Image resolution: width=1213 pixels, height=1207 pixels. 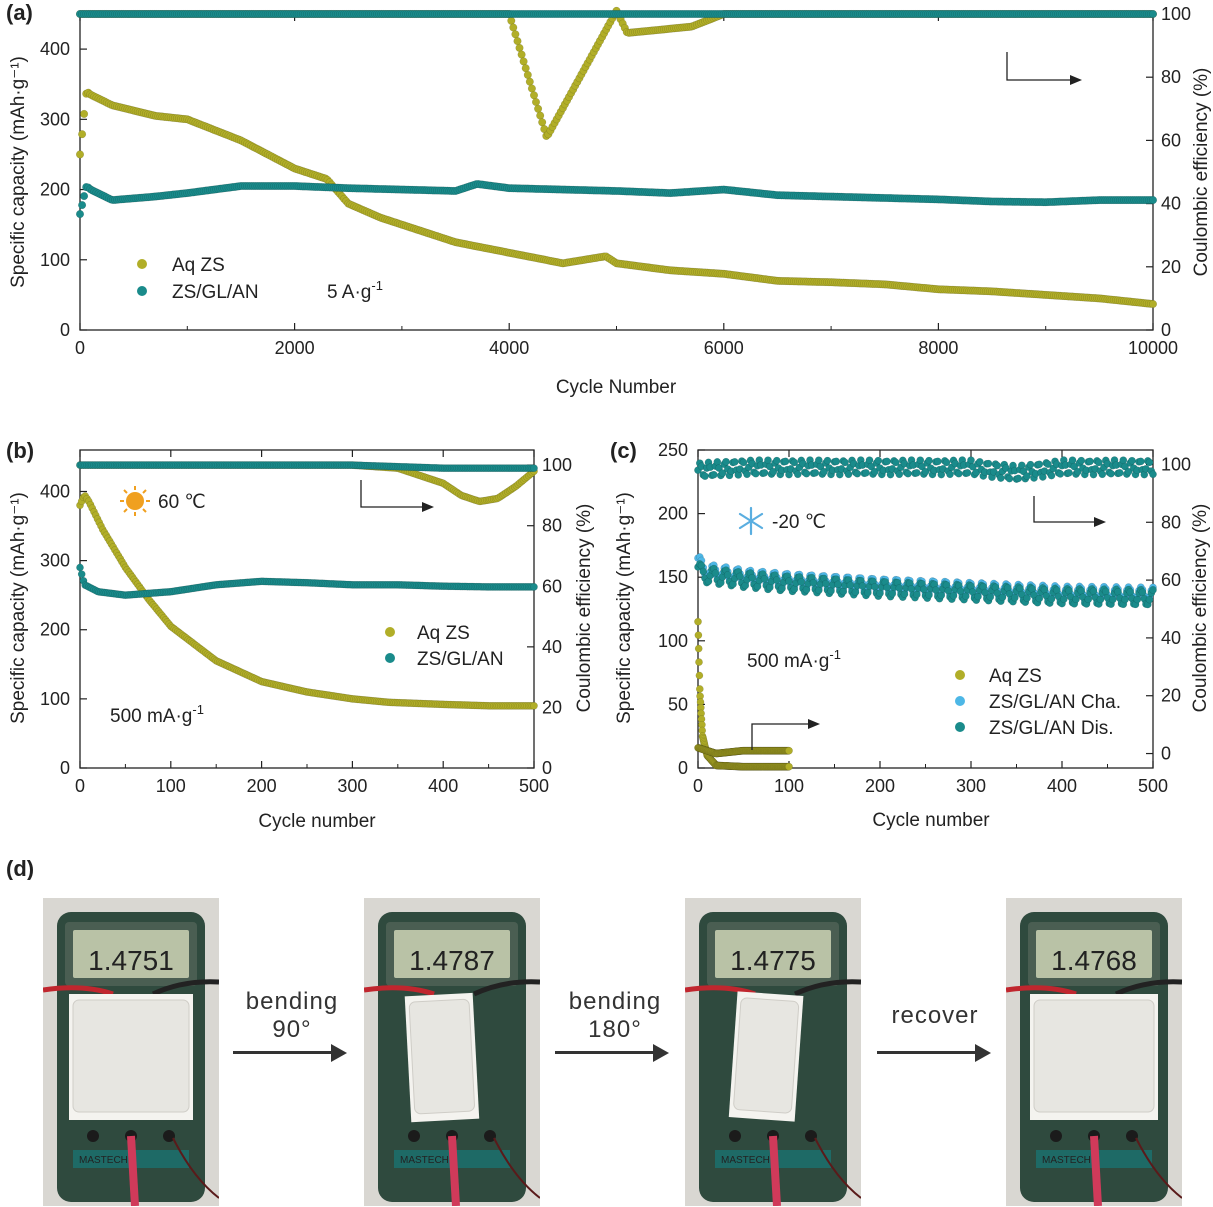 What do you see at coordinates (960, 727) in the screenshot?
I see `legend-marker-c-dis` at bounding box center [960, 727].